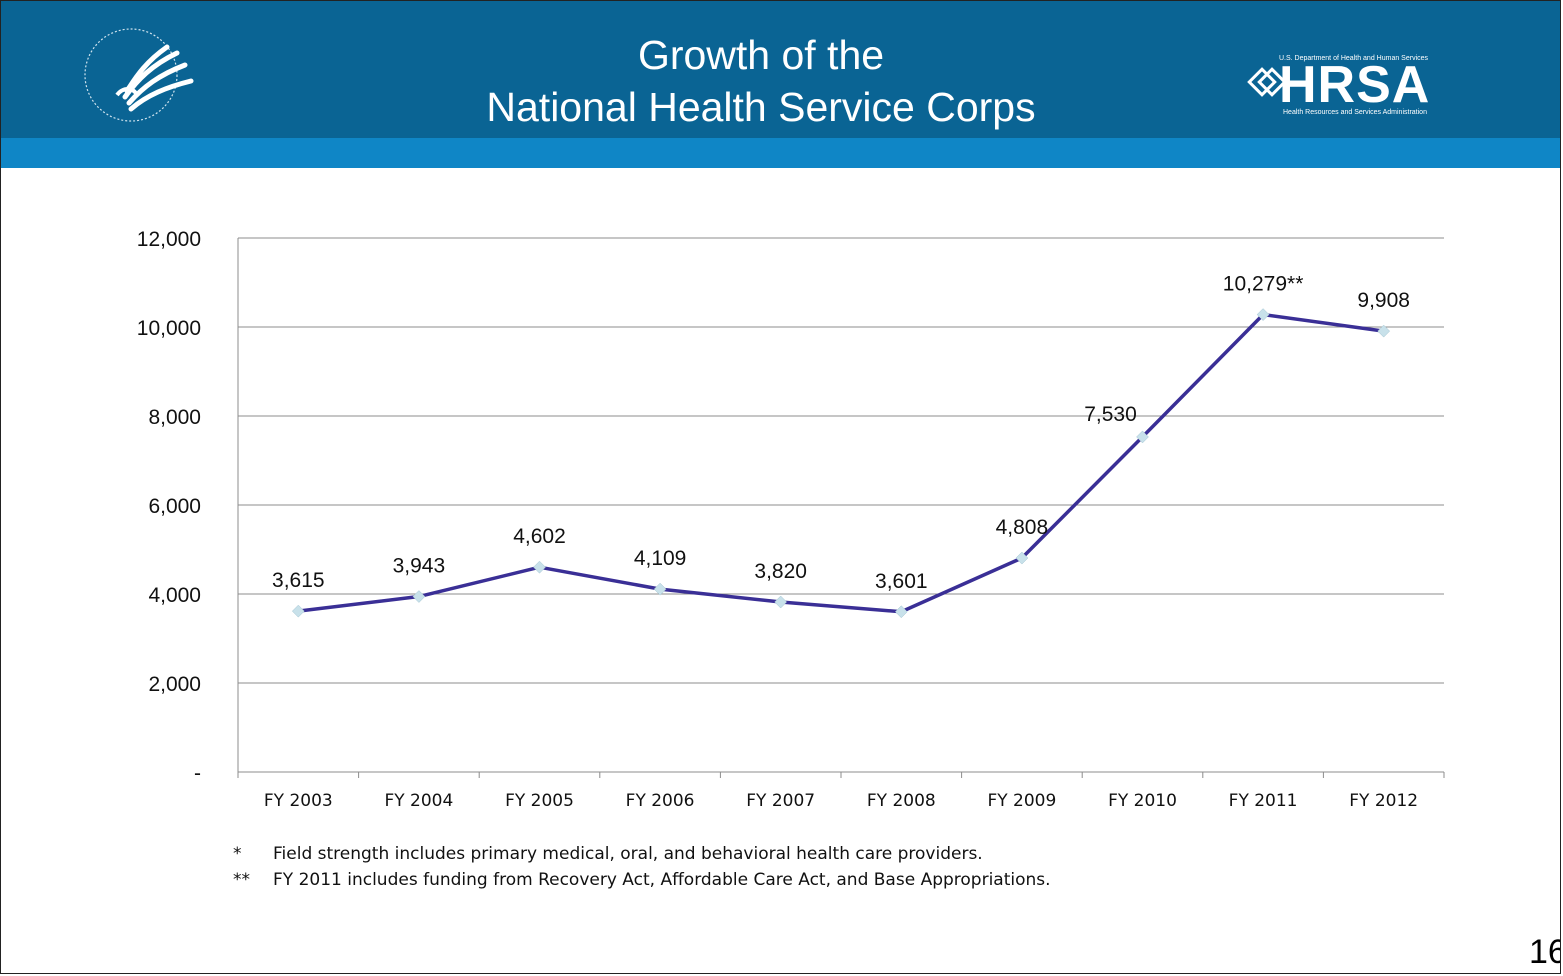 The height and width of the screenshot is (976, 1563). I want to click on data-label: 3,601, so click(901, 581).